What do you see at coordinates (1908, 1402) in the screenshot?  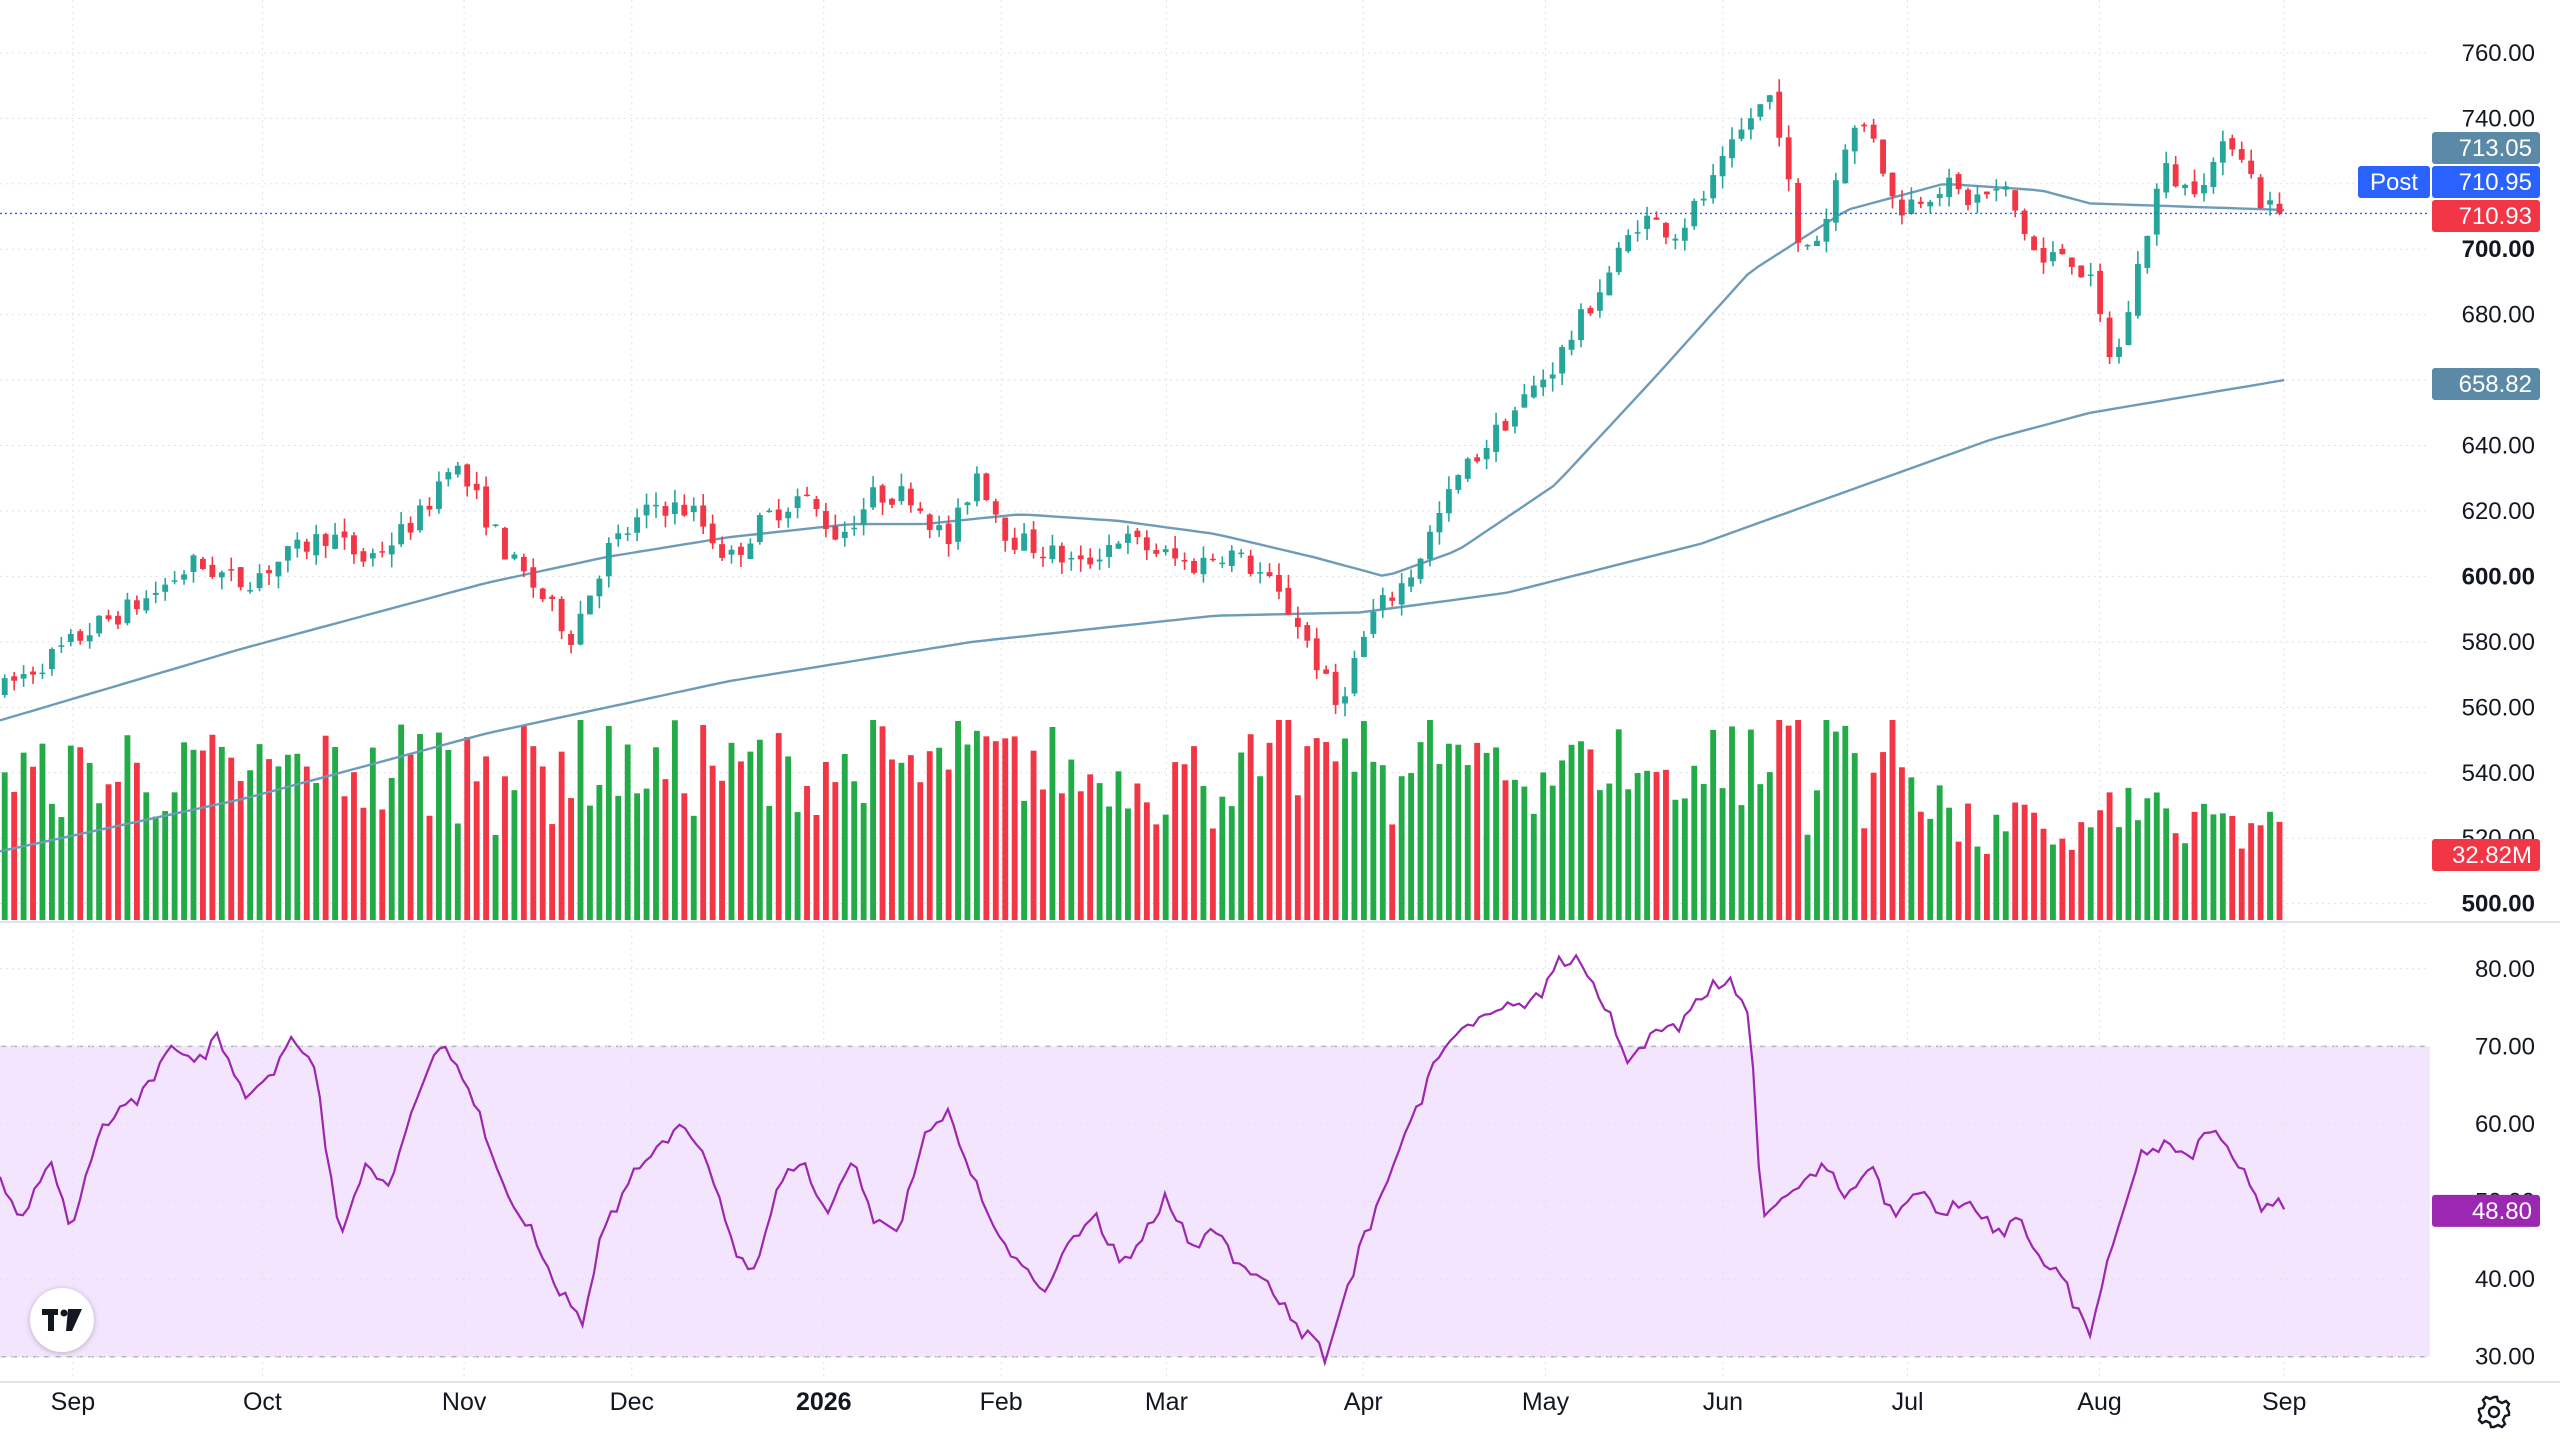 I see `time-tick-label: Jul` at bounding box center [1908, 1402].